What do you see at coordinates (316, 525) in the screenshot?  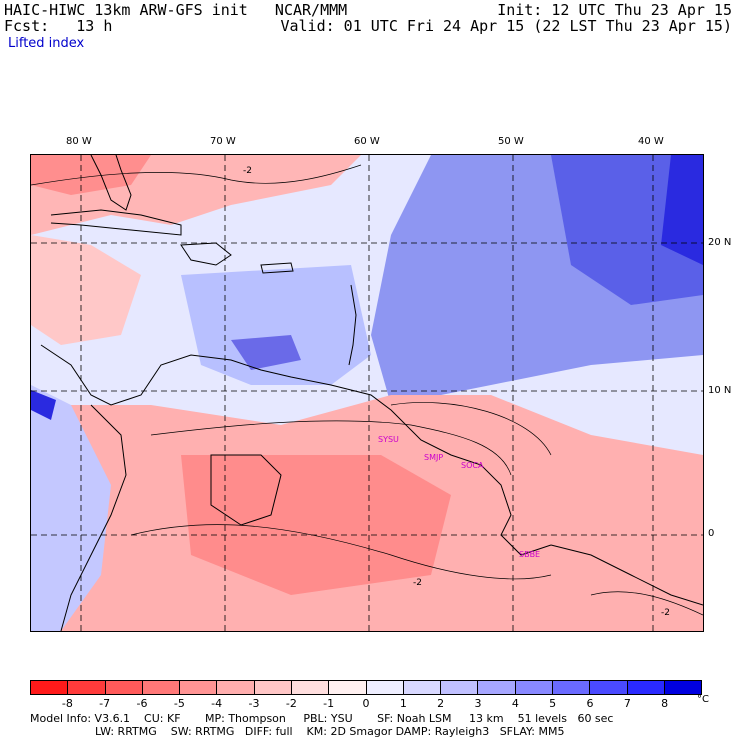 I see `red-core-south` at bounding box center [316, 525].